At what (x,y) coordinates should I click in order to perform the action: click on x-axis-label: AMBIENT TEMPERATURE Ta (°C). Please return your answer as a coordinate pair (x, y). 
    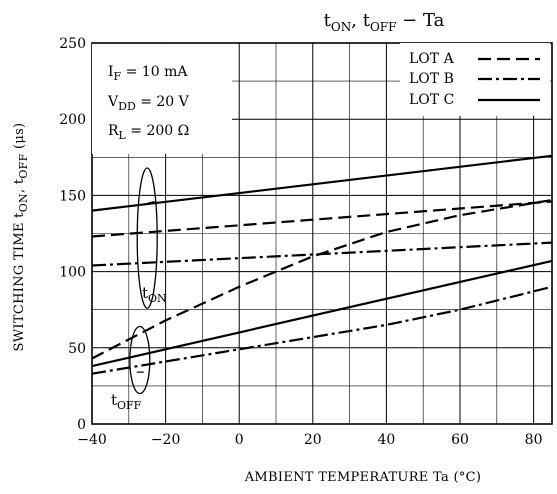
    Looking at the image, I should click on (363, 477).